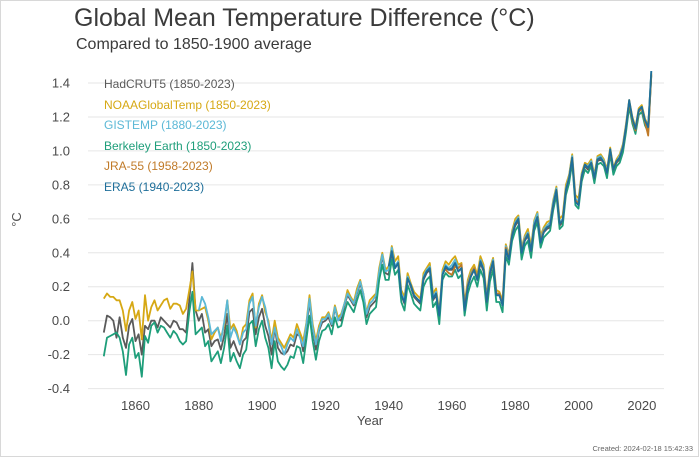 This screenshot has width=699, height=457. I want to click on created-timestamp: Created: 2024-02-18 15:42:33, so click(643, 448).